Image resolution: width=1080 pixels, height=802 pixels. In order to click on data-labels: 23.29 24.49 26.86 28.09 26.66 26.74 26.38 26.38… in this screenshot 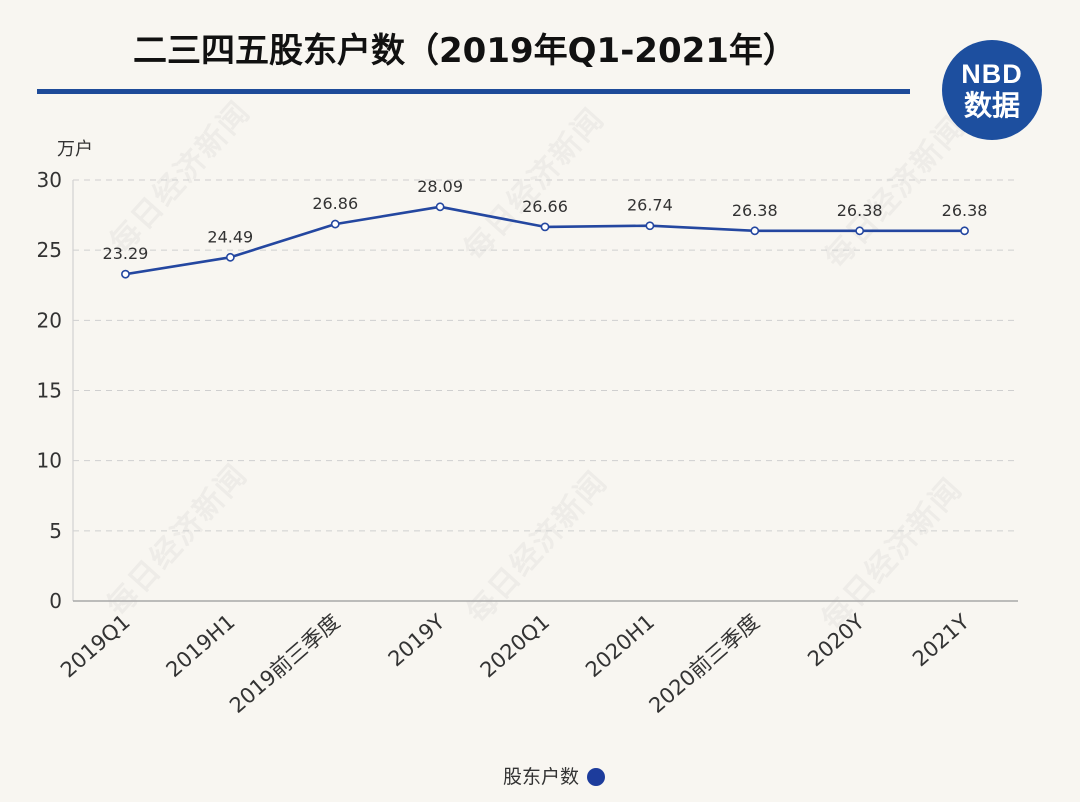, I will do `click(545, 220)`.